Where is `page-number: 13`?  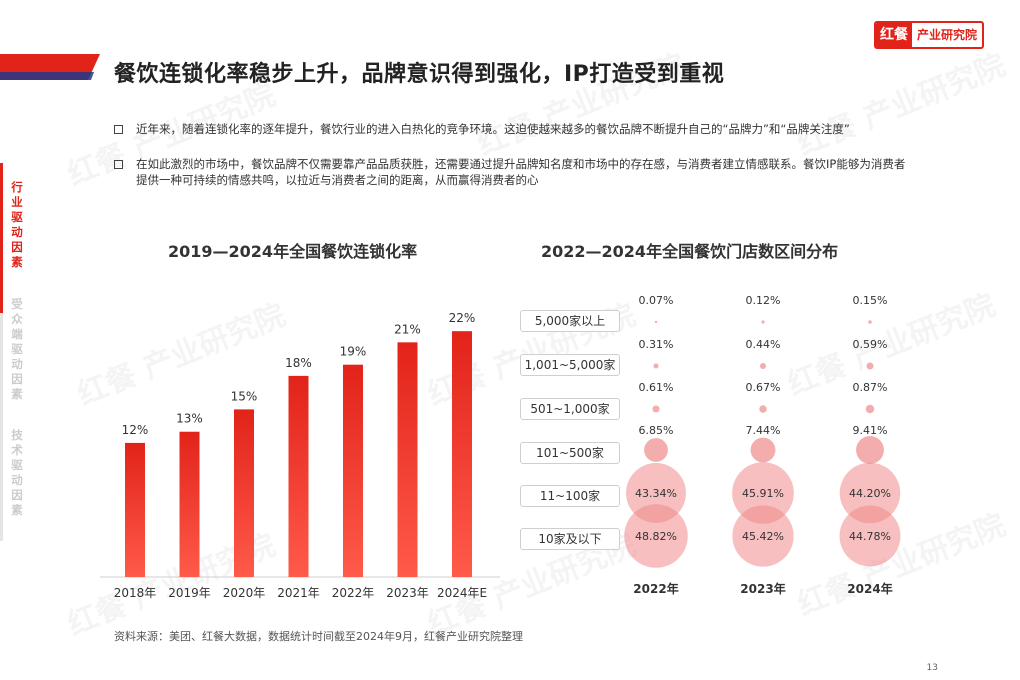
page-number: 13 is located at coordinates (932, 668).